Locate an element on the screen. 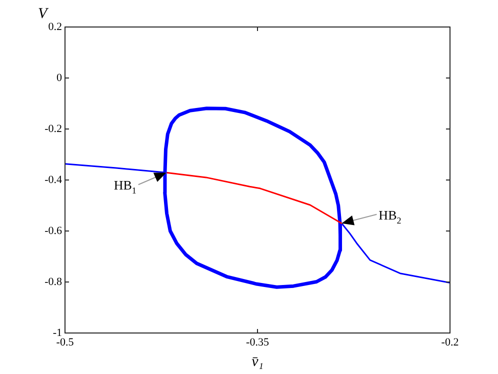 The height and width of the screenshot is (374, 498). y-tick-label: -1 is located at coordinates (57, 332).